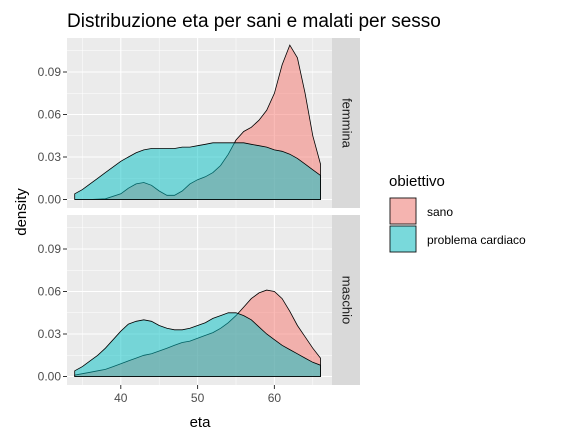 This screenshot has width=567, height=438. I want to click on facet-strip-label: maschio, so click(347, 300).